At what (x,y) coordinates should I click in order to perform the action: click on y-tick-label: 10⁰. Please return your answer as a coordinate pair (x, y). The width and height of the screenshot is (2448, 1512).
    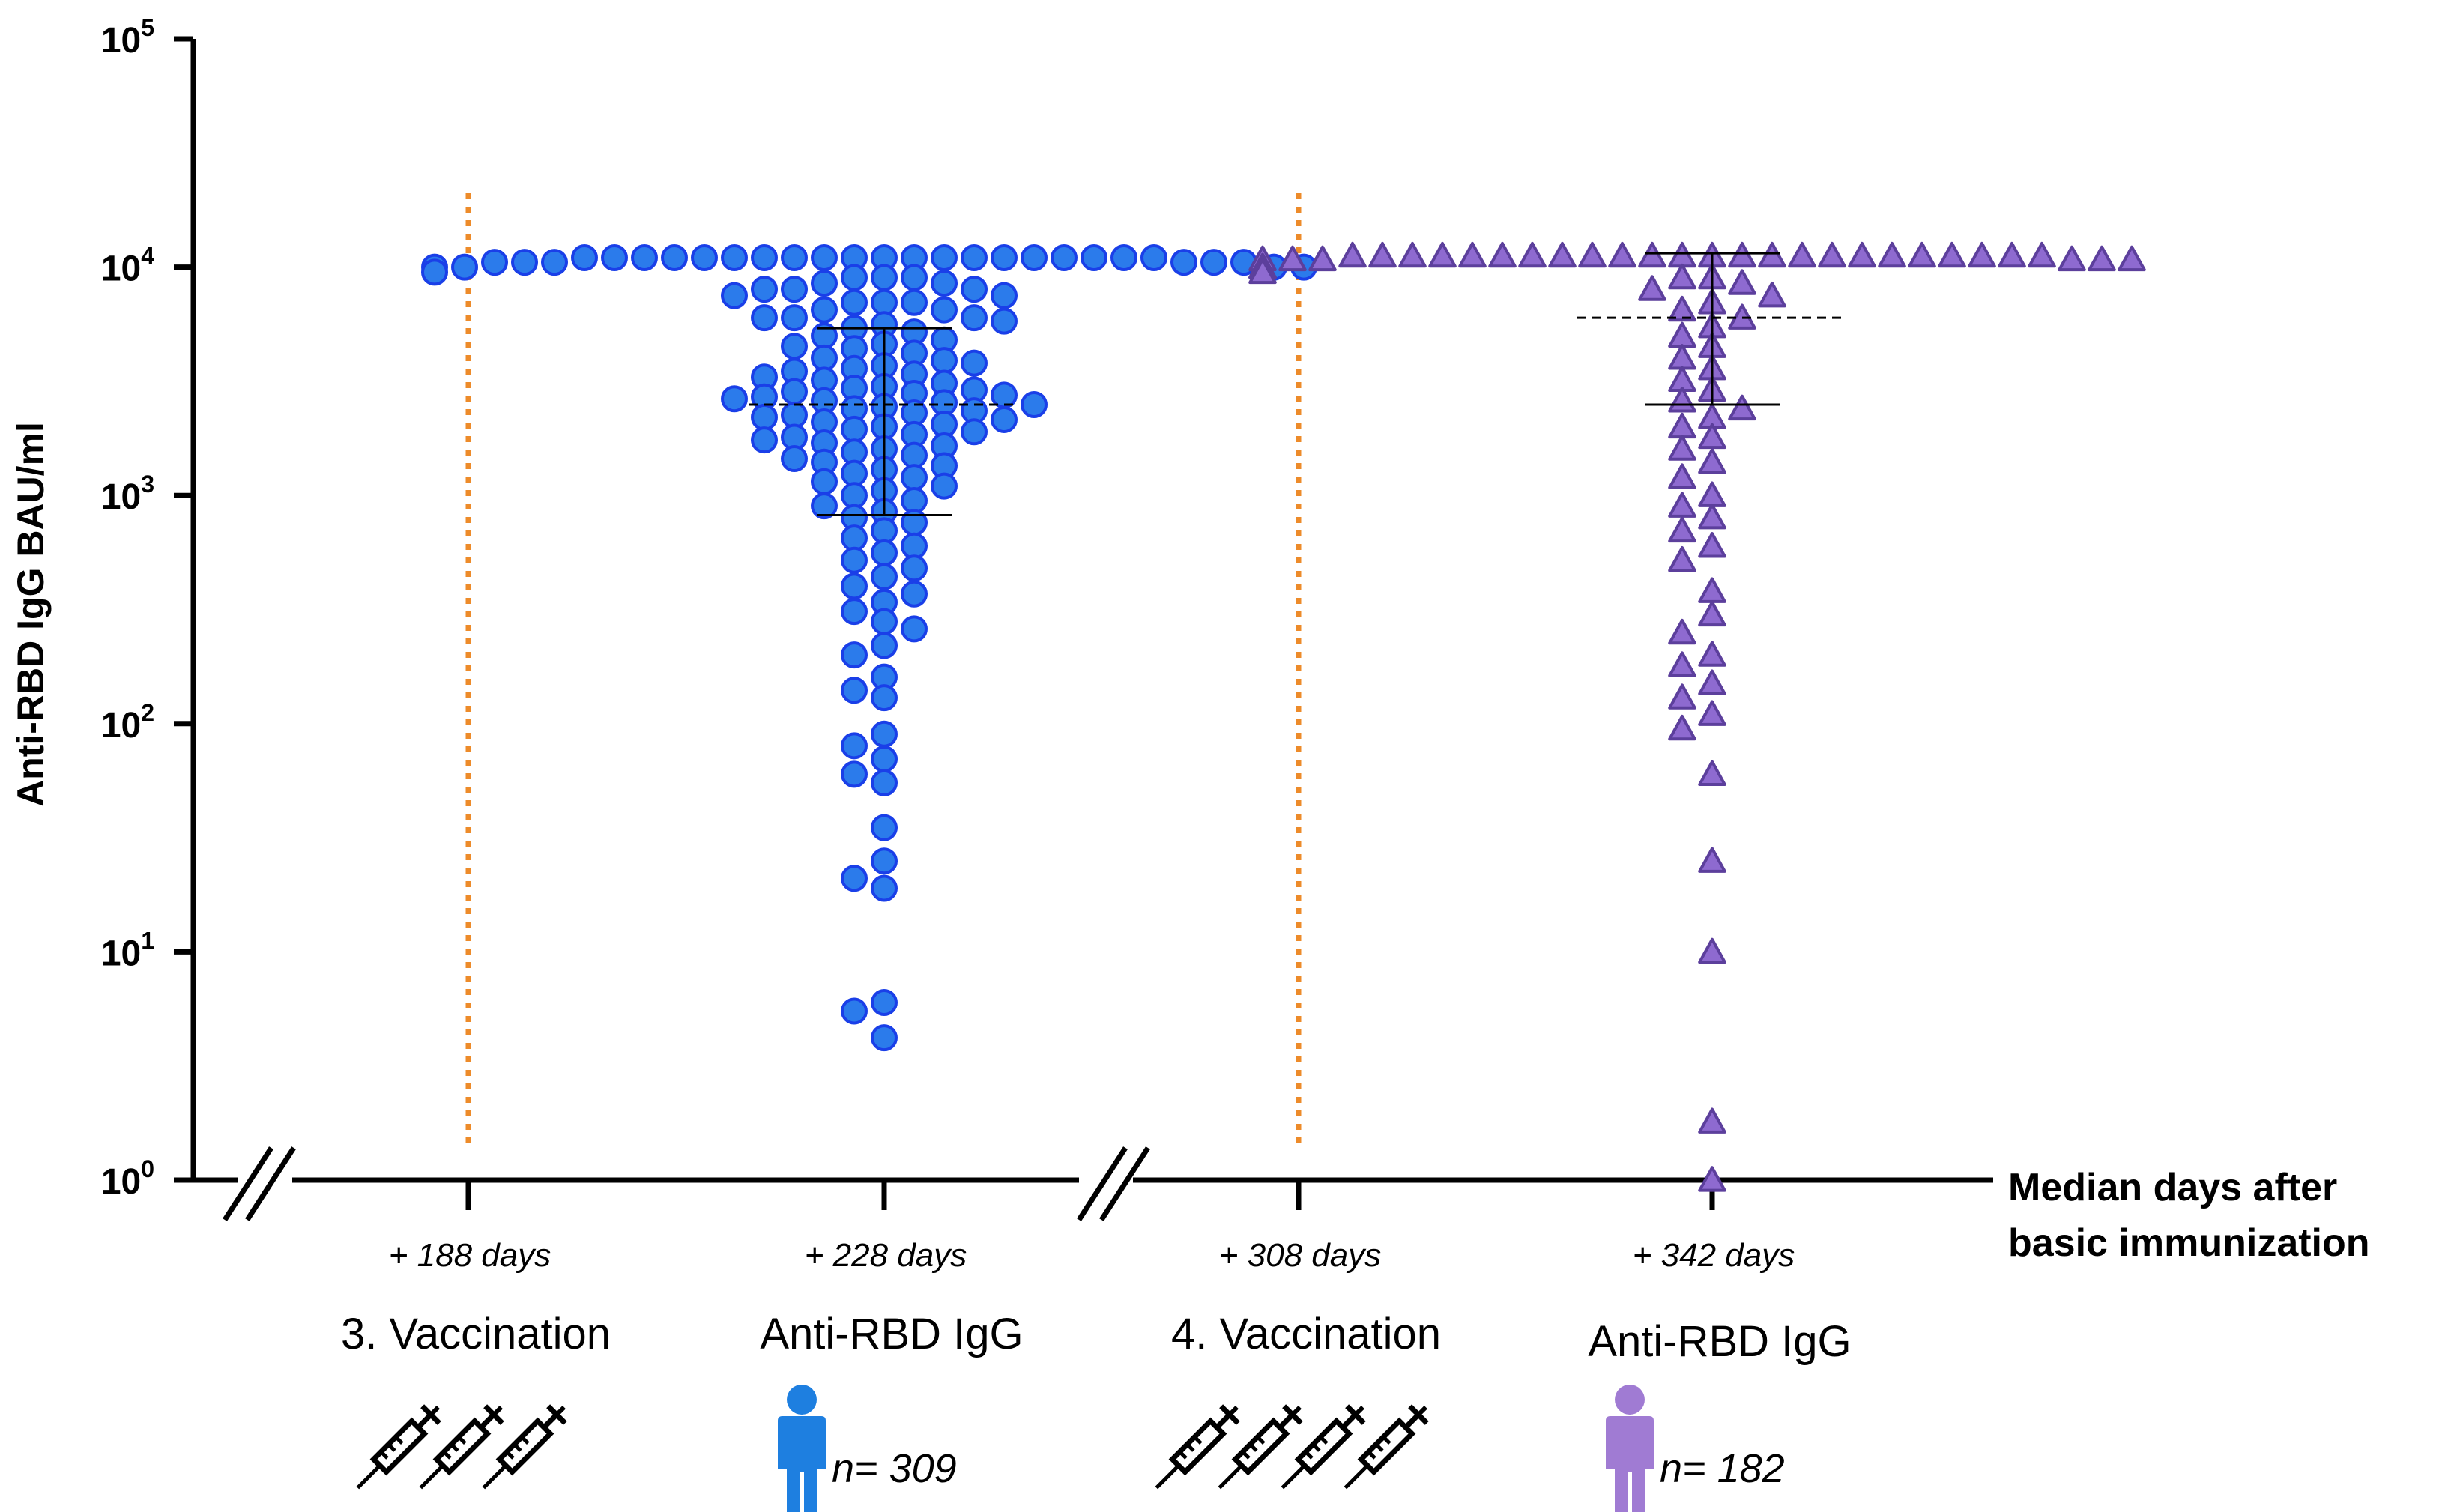
    Looking at the image, I should click on (127, 1178).